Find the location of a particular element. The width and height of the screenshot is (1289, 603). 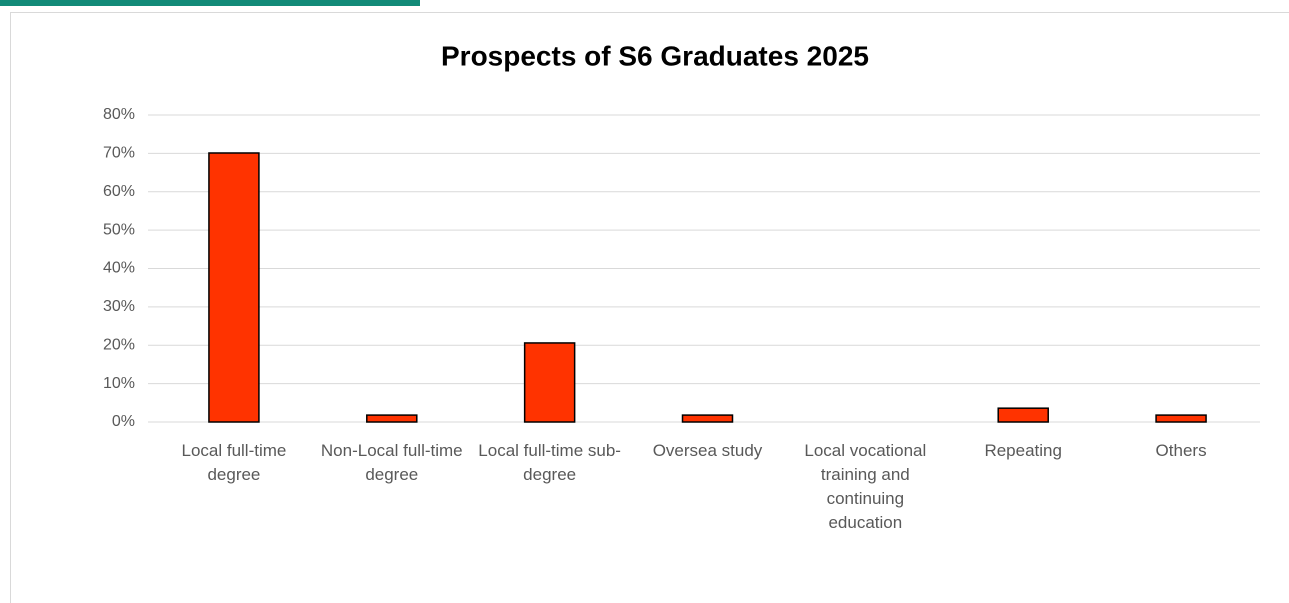

x-tick-label: Non-Local full-time degree is located at coordinates (391, 462).